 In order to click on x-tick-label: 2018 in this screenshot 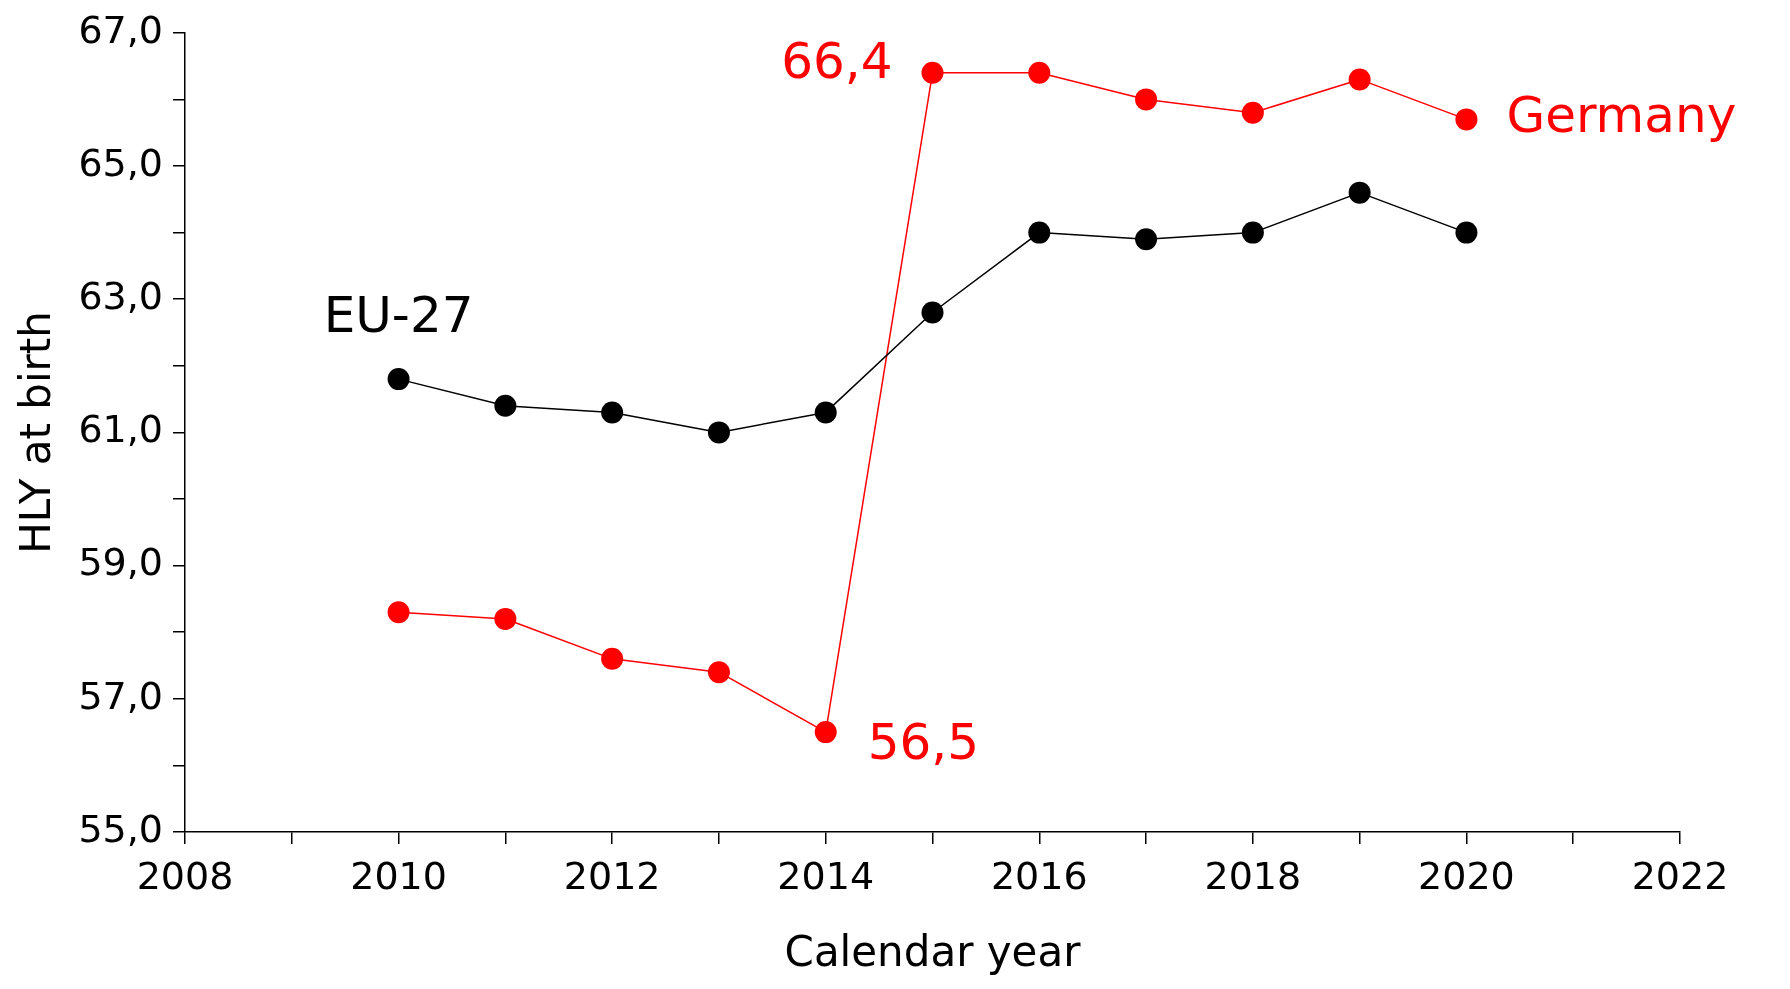, I will do `click(1253, 875)`.